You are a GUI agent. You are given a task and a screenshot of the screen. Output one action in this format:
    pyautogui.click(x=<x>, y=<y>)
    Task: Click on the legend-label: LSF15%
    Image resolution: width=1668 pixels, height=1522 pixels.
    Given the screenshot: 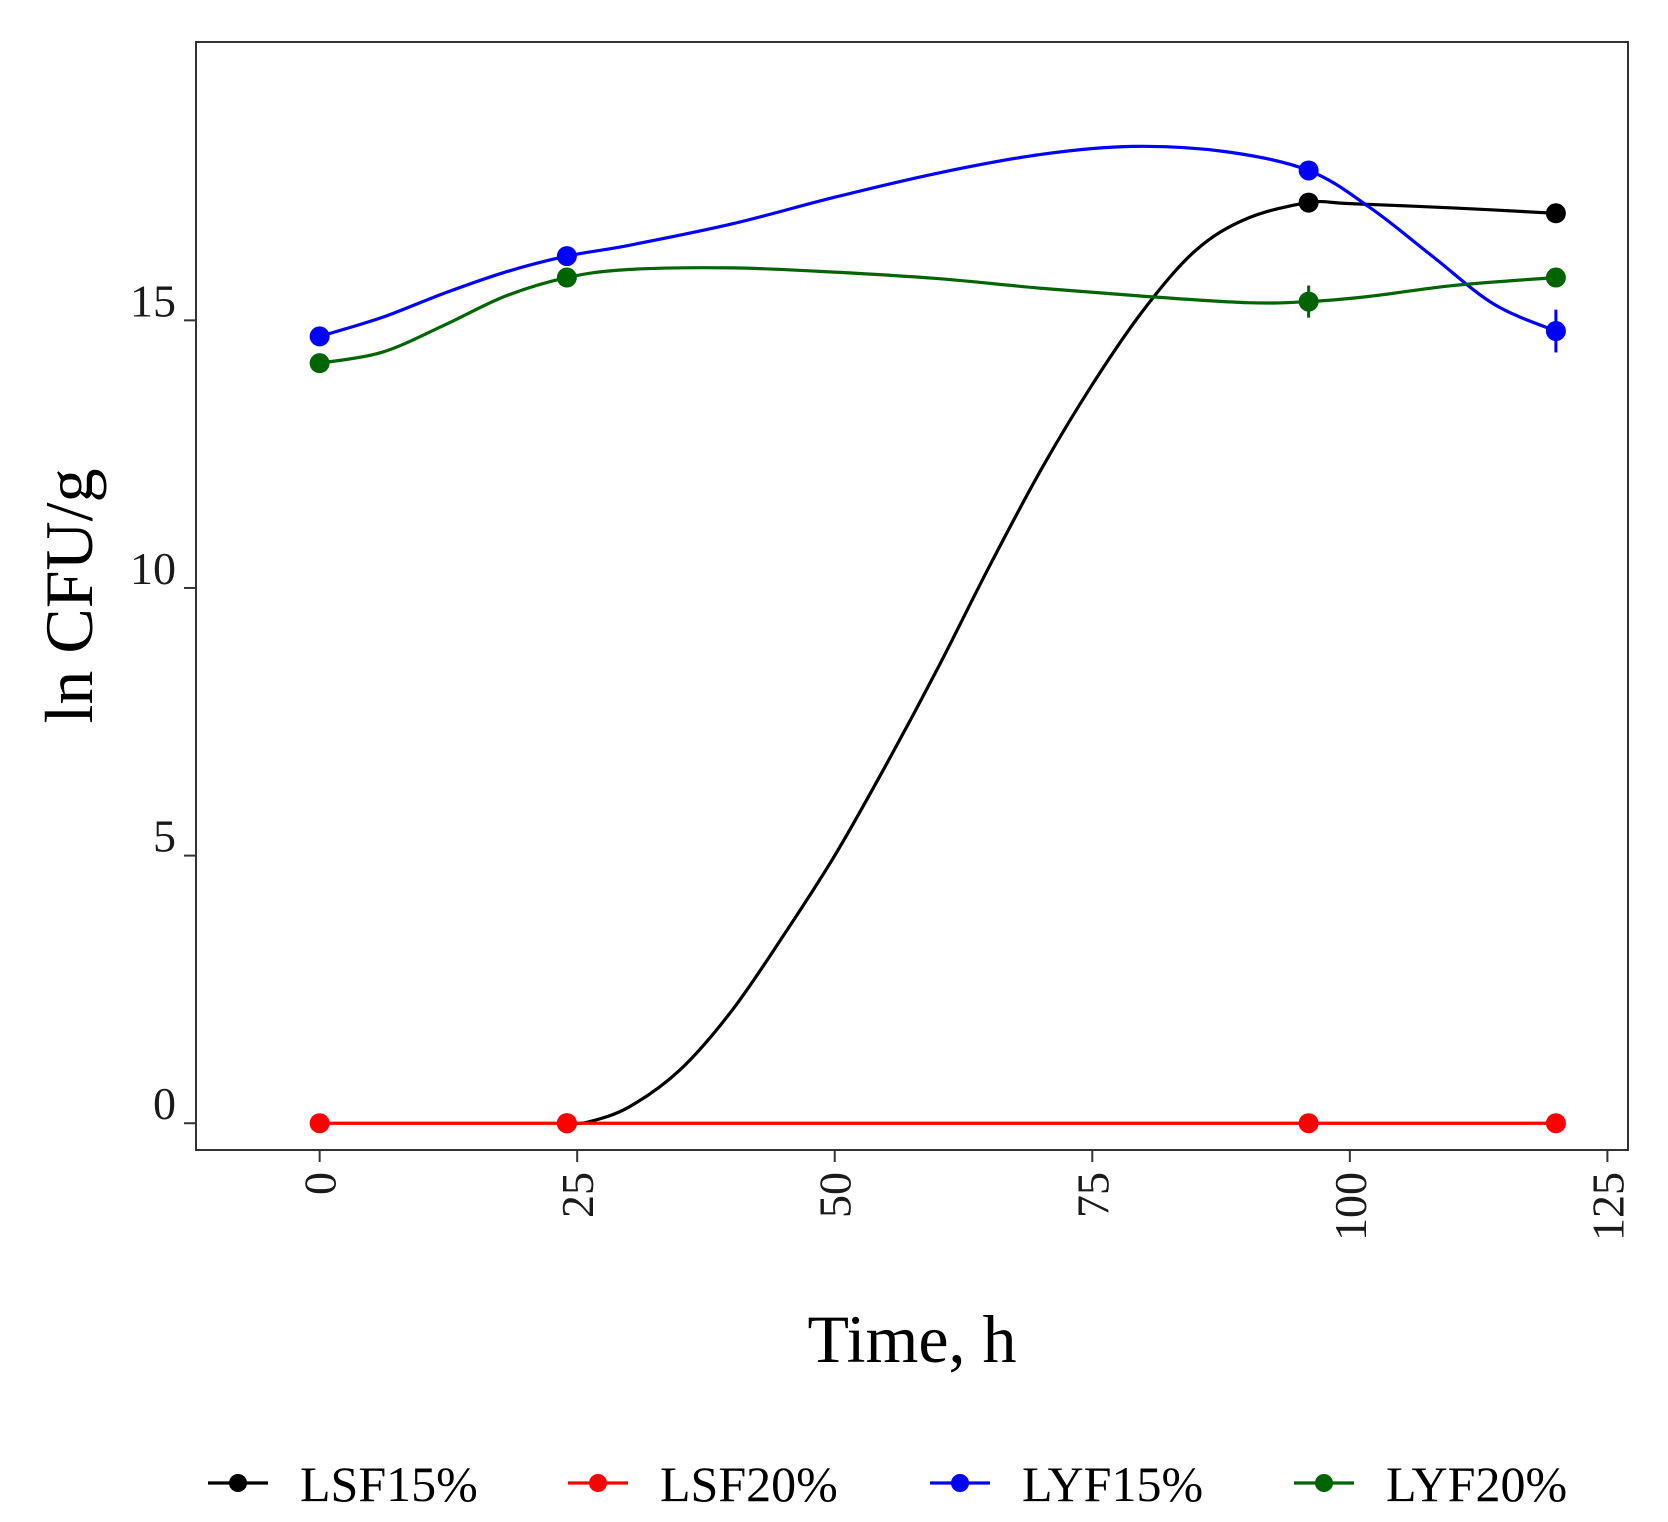 What is the action you would take?
    pyautogui.click(x=389, y=1484)
    